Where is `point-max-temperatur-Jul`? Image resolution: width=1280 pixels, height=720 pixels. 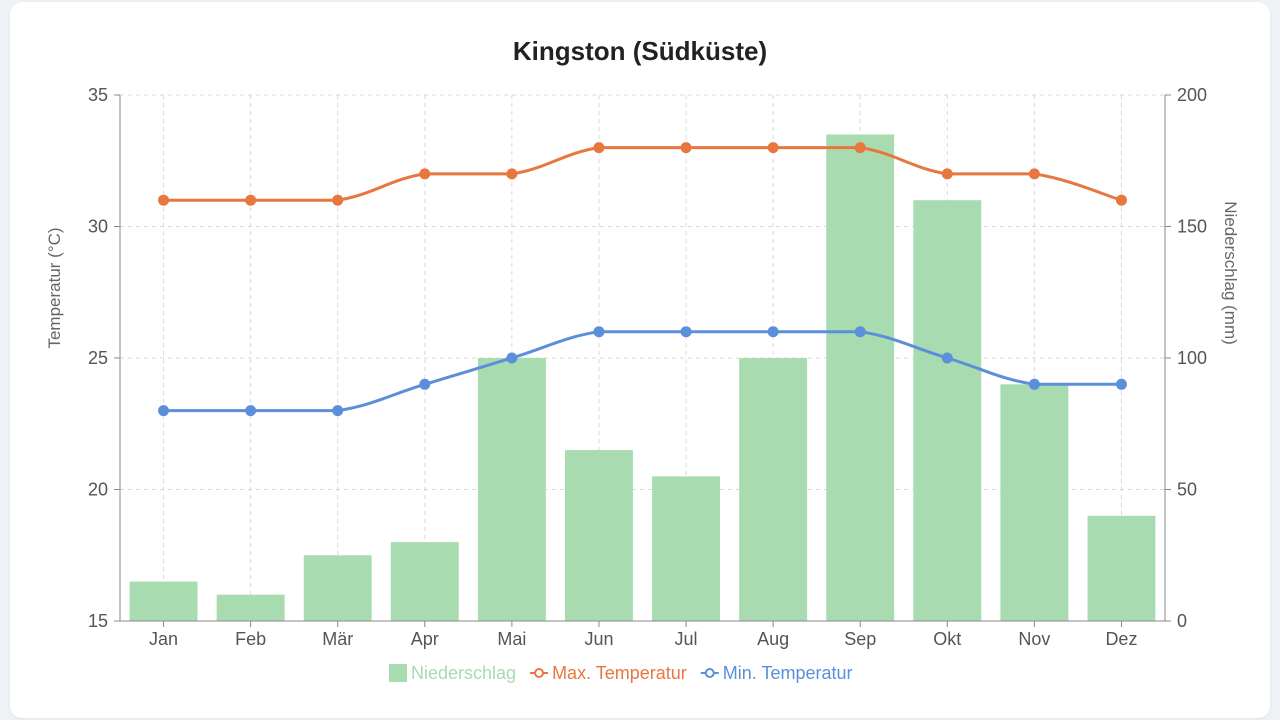
point-max-temperatur-Jul is located at coordinates (686, 148).